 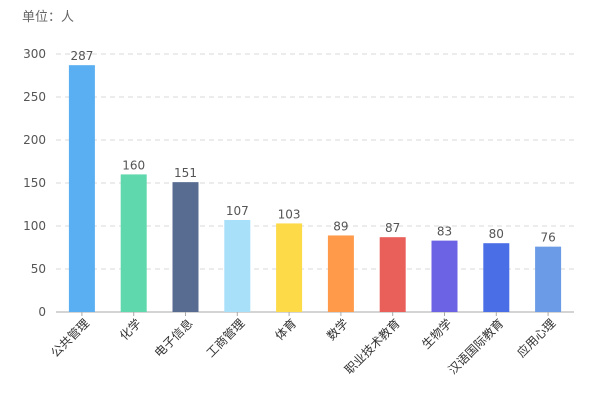 I want to click on unit-label: 单位：人, so click(x=48, y=17).